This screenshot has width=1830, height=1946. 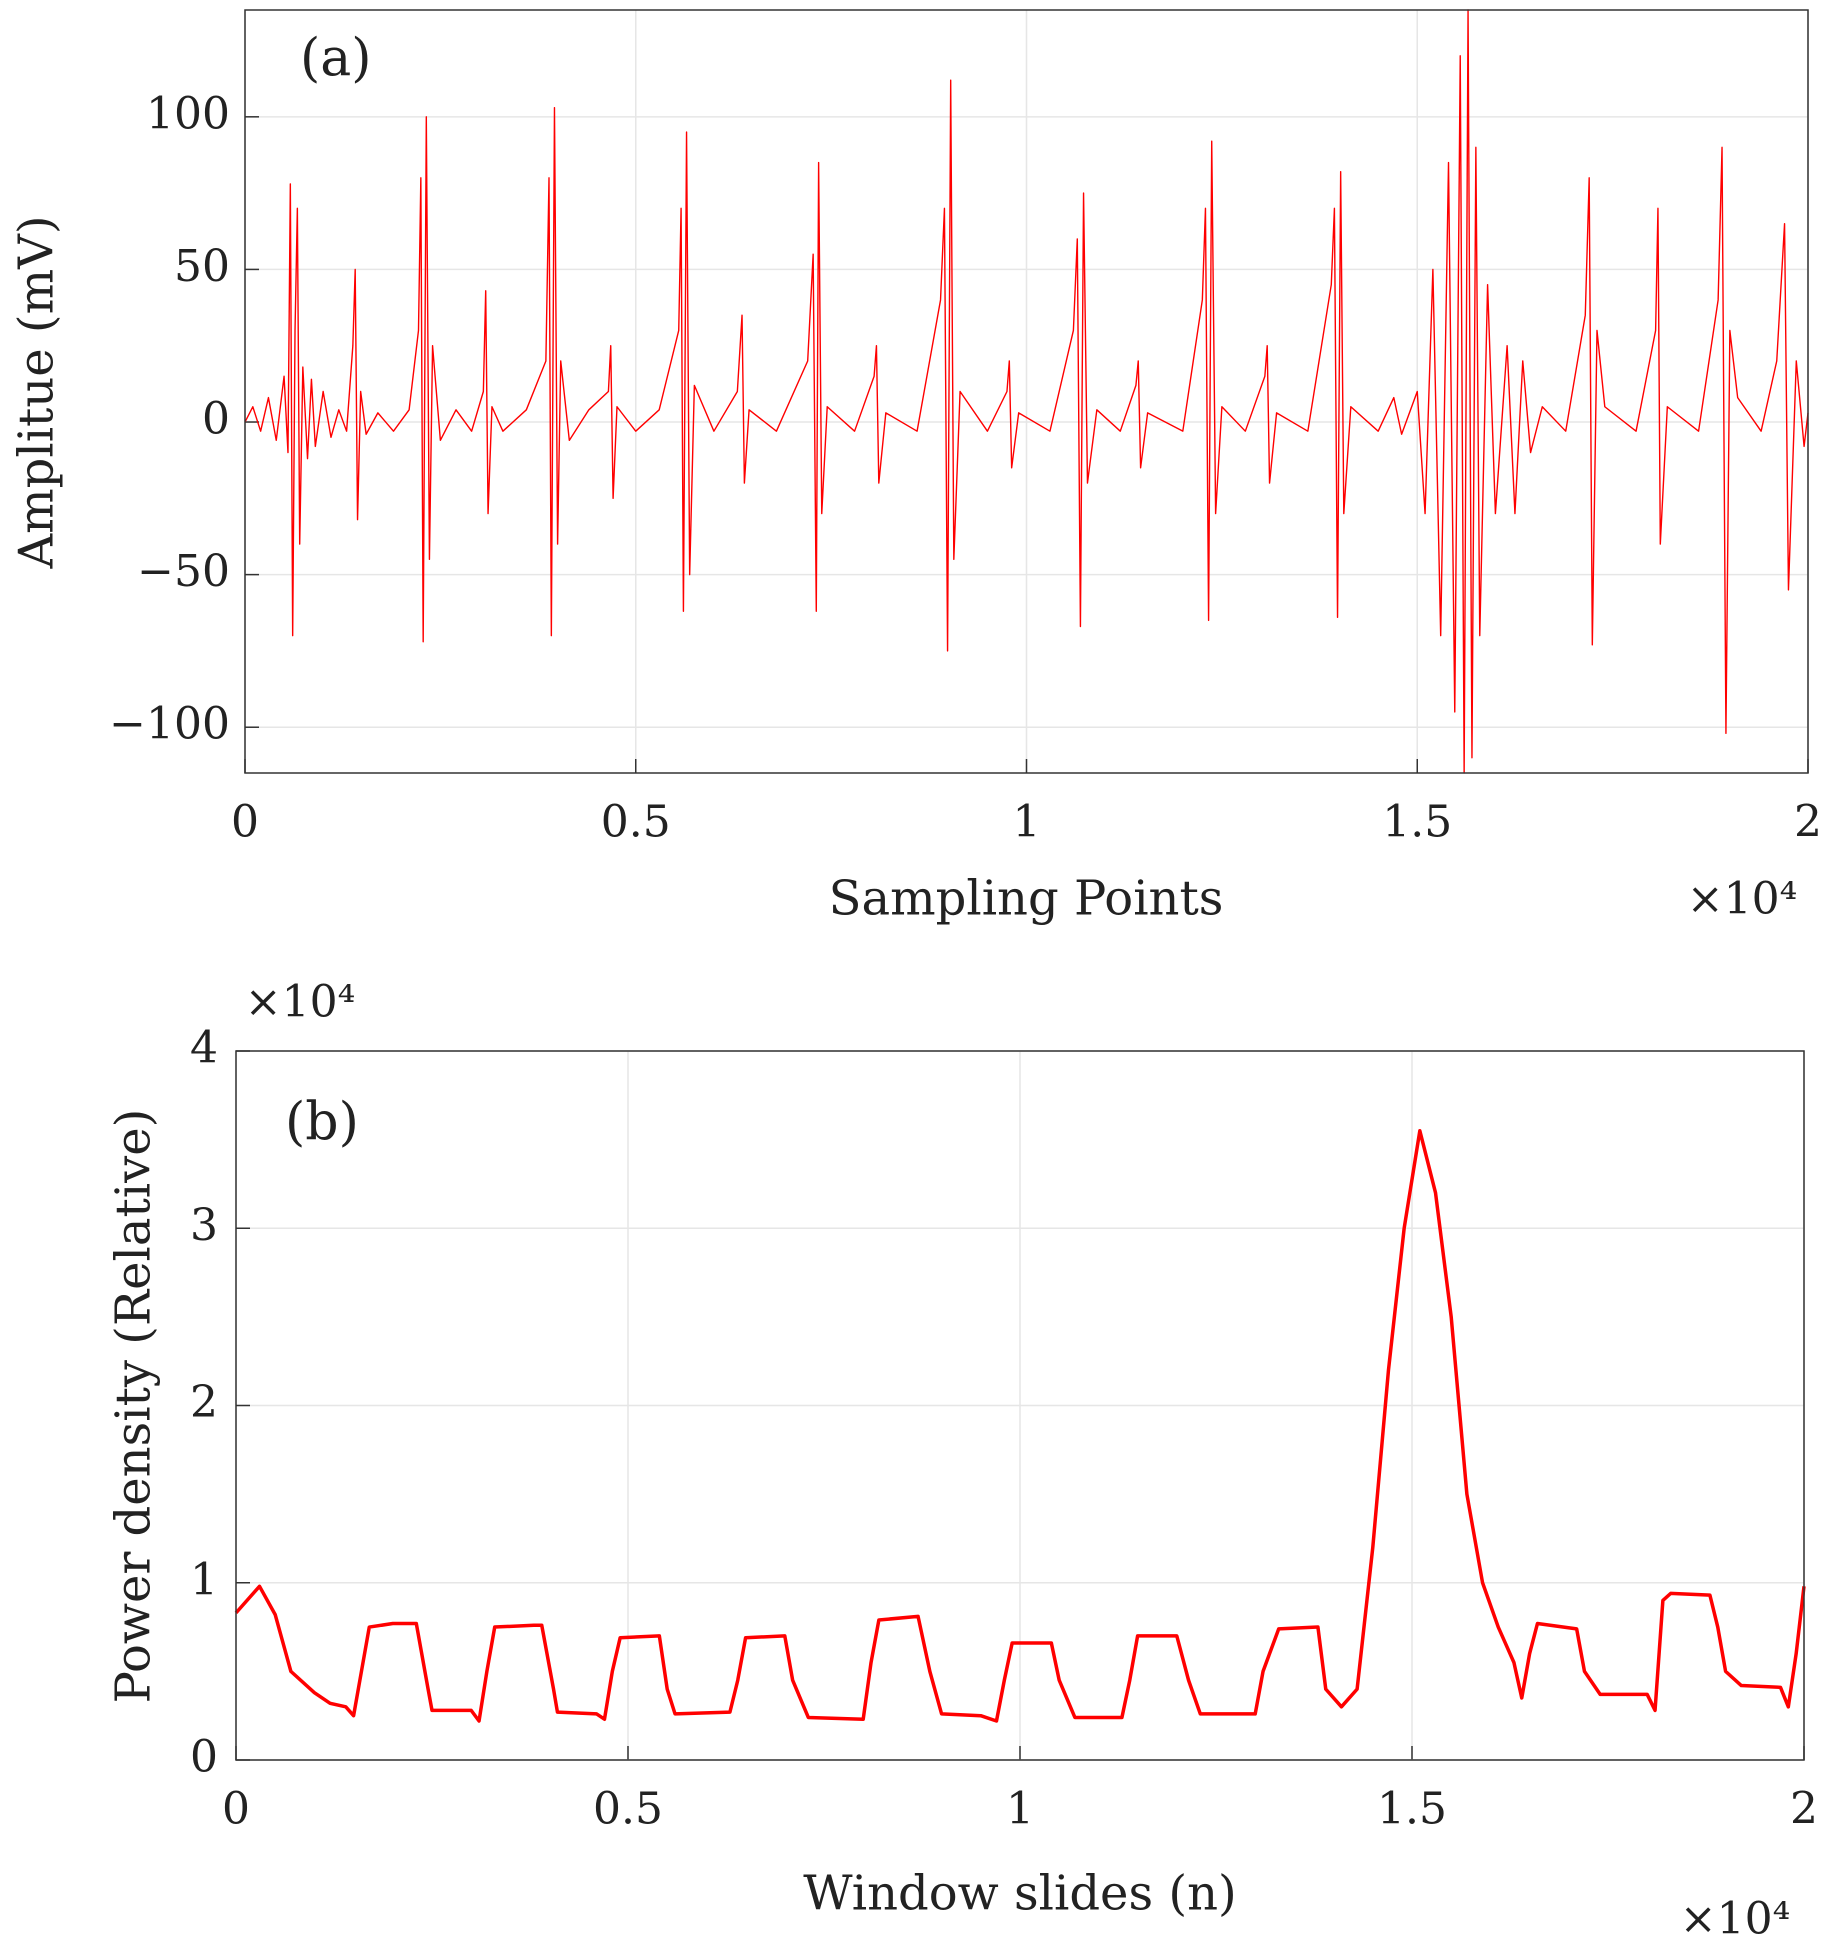 I want to click on x-axis-label: Sampling Points, so click(x=1026, y=899).